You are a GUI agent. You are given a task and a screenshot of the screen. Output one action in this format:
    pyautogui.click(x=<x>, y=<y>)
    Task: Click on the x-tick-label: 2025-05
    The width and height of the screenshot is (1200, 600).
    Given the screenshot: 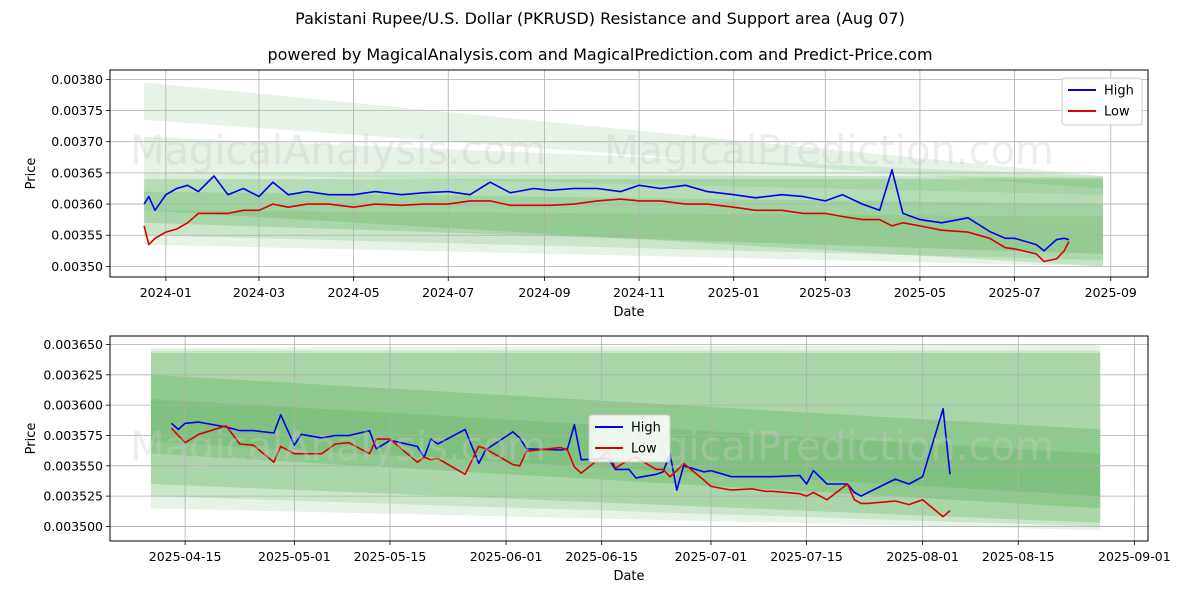 What is the action you would take?
    pyautogui.click(x=920, y=292)
    